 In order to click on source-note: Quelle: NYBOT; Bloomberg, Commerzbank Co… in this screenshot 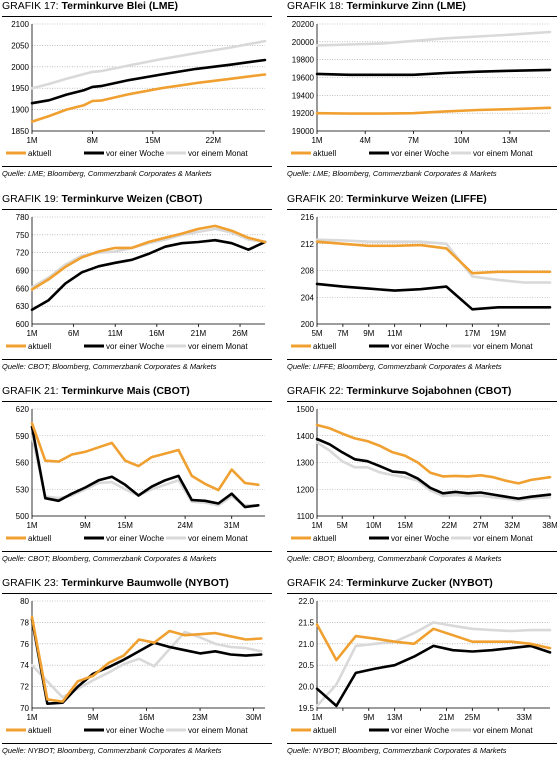, I will do `click(112, 750)`.